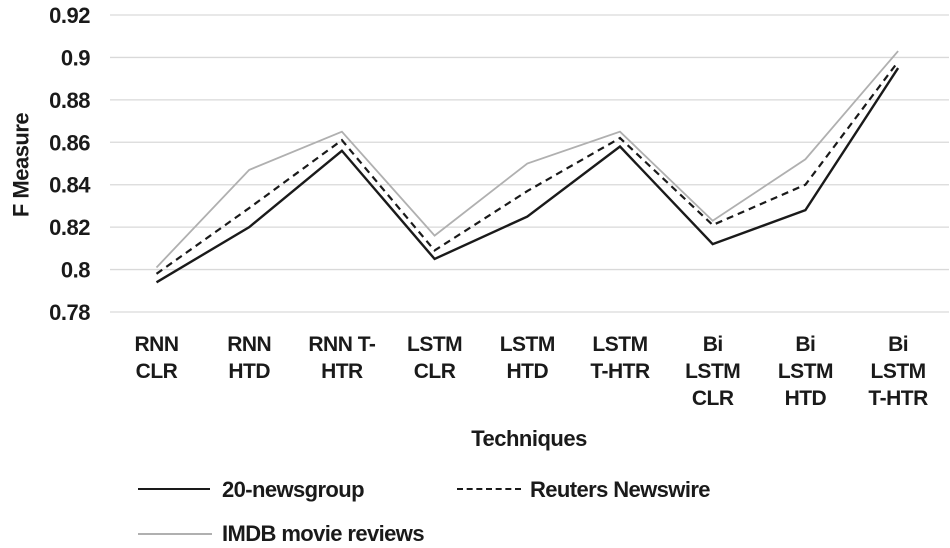 This screenshot has height=548, width=950. Describe the element at coordinates (434, 358) in the screenshot. I see `x-axis-tick-label: LSTM CLR` at that location.